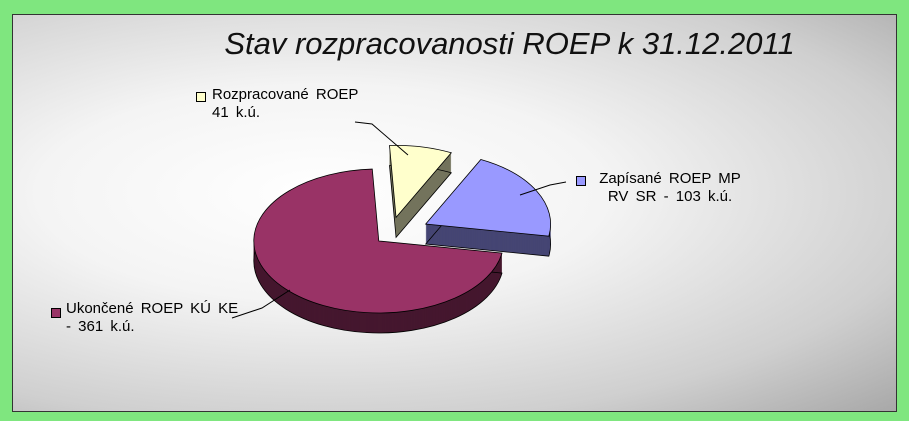 The width and height of the screenshot is (909, 421). I want to click on data-label: Ukončené ROEP KÚ KE - 361 k.ú., so click(152, 317).